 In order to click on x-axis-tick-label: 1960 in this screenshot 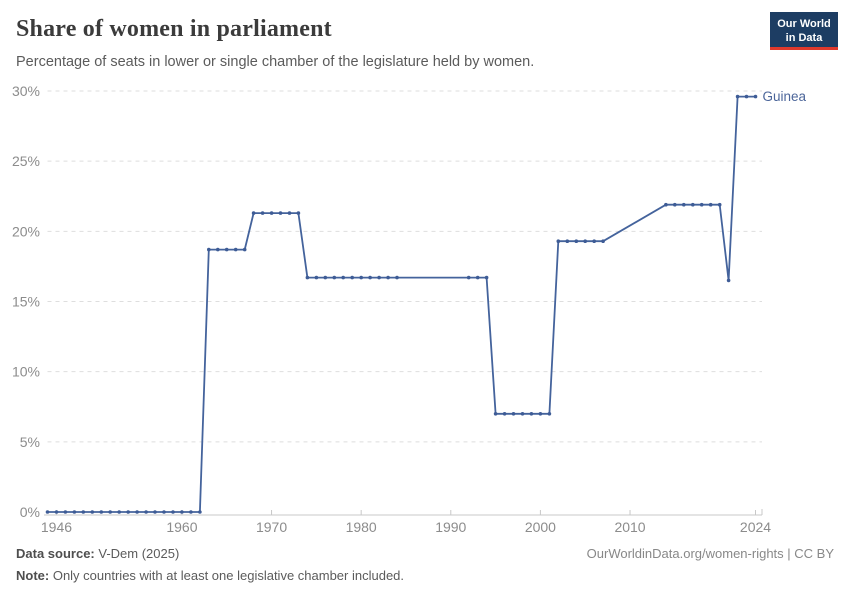, I will do `click(181, 527)`.